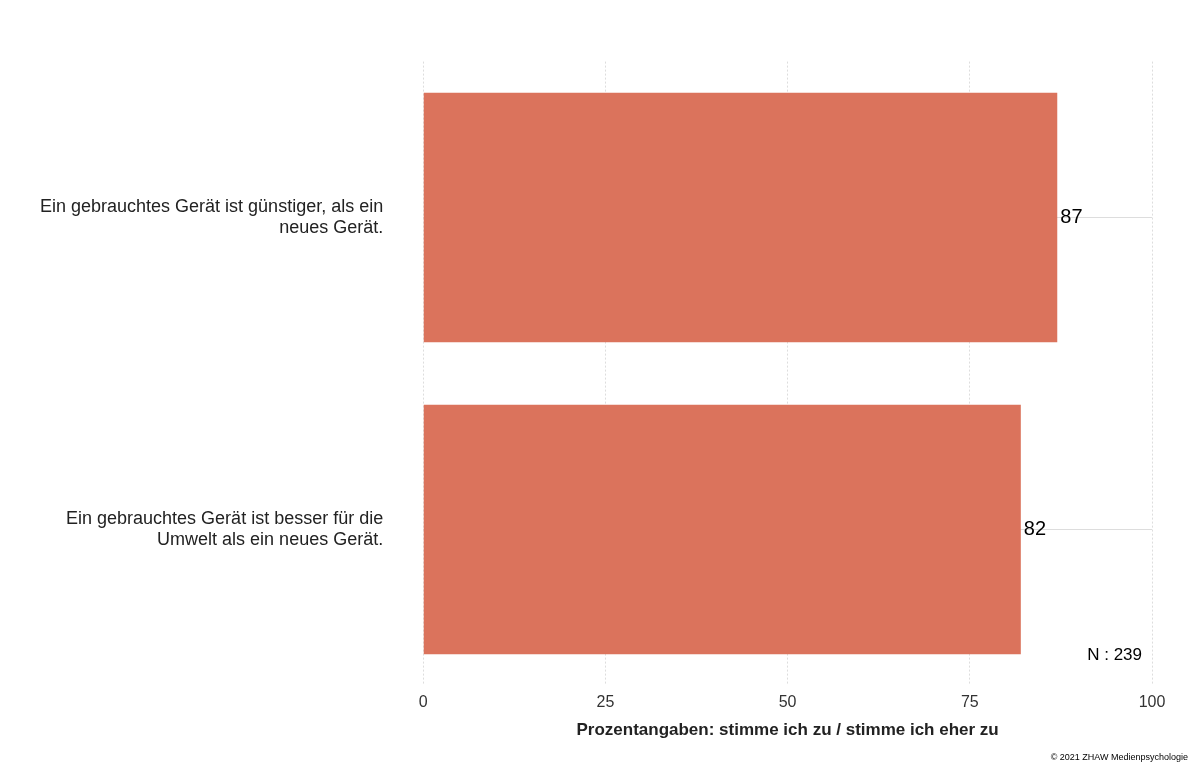 This screenshot has width=1190, height=767. Describe the element at coordinates (1152, 702) in the screenshot. I see `x-tick-label: 100` at that location.